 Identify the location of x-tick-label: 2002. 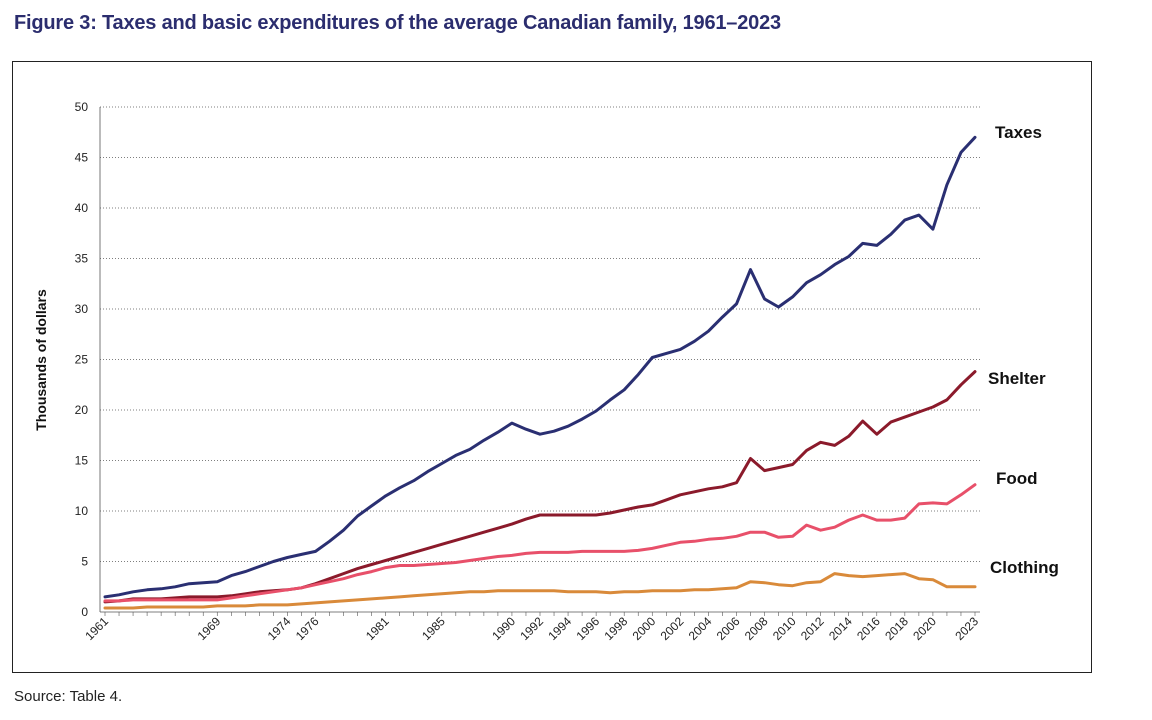
(672, 628).